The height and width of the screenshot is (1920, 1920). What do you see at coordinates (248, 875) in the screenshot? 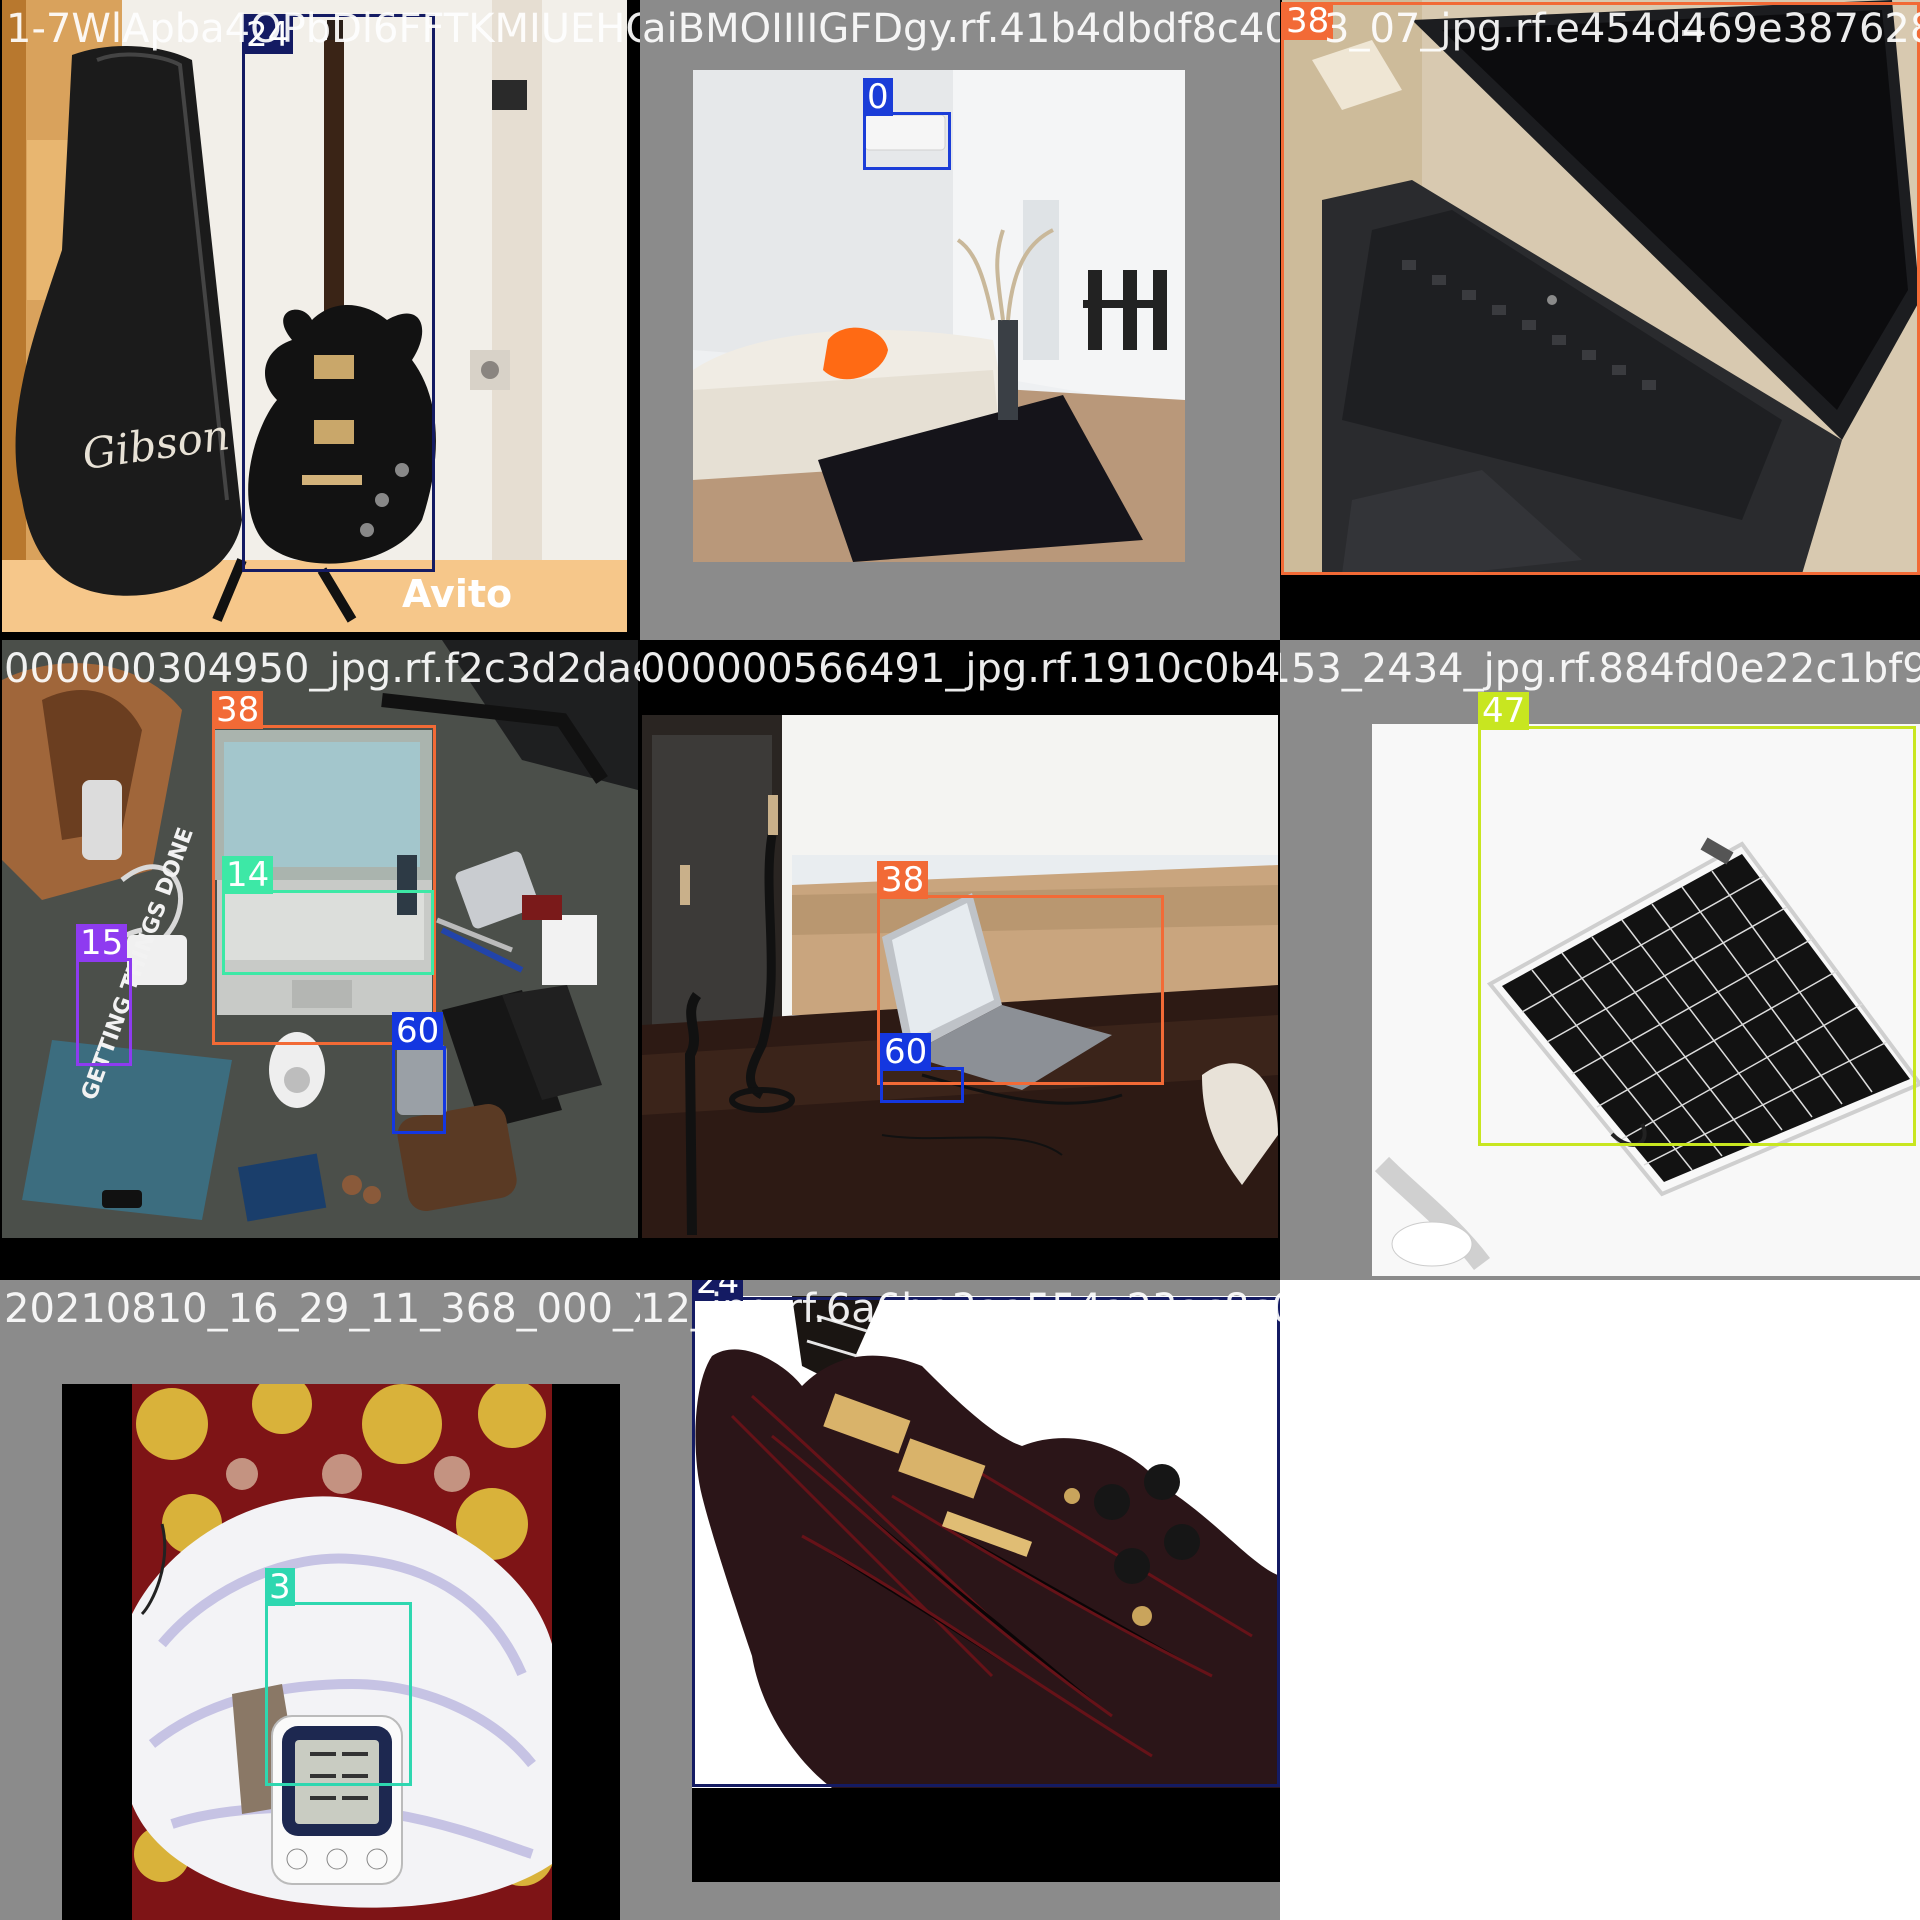
I see `bbox-label-14: 14` at bounding box center [248, 875].